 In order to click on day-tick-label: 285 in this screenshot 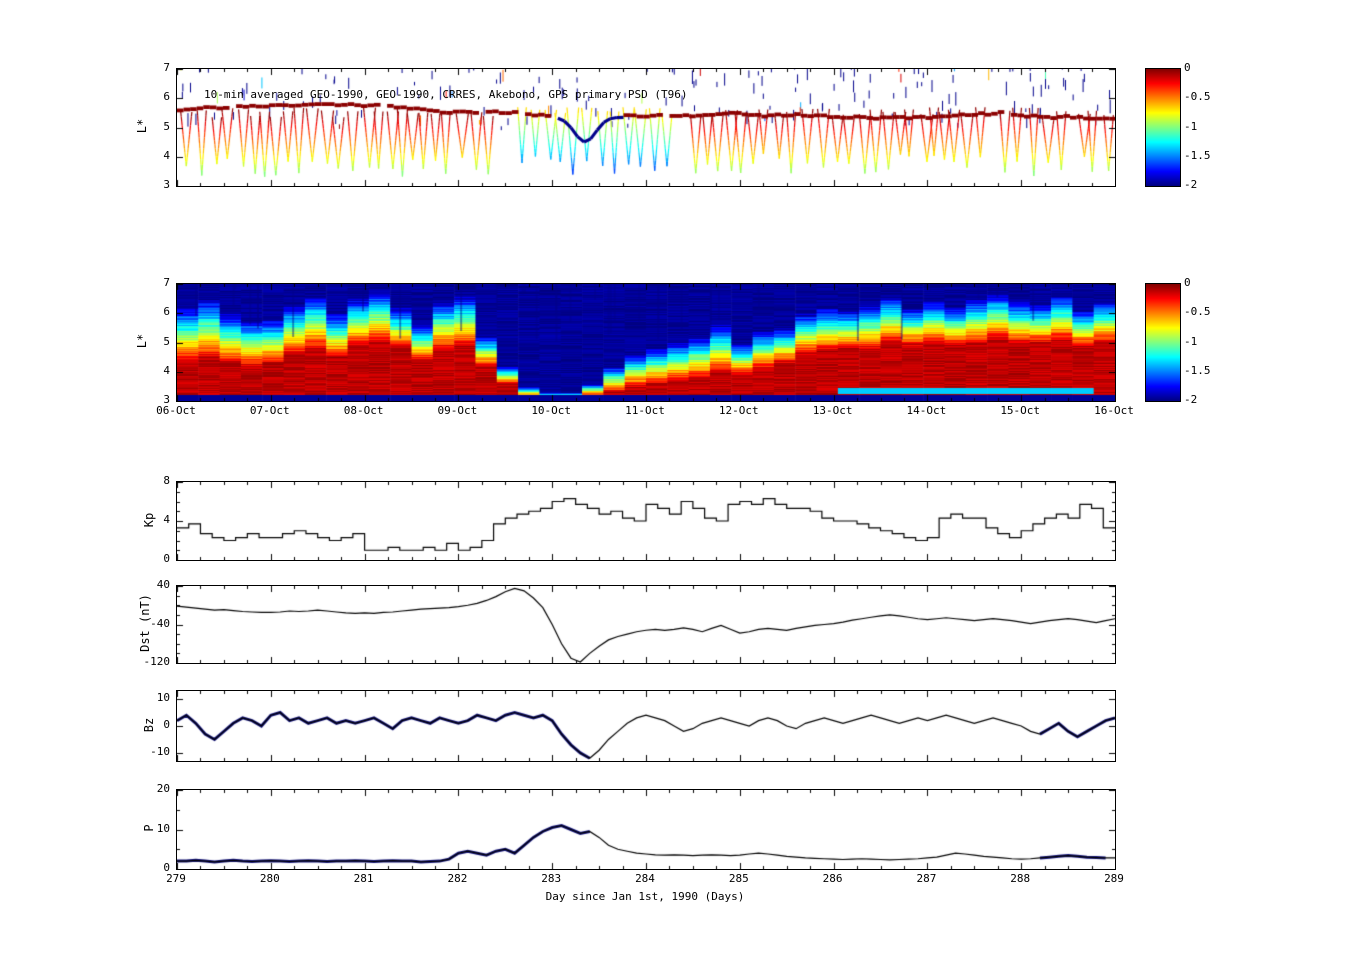, I will do `click(738, 878)`.